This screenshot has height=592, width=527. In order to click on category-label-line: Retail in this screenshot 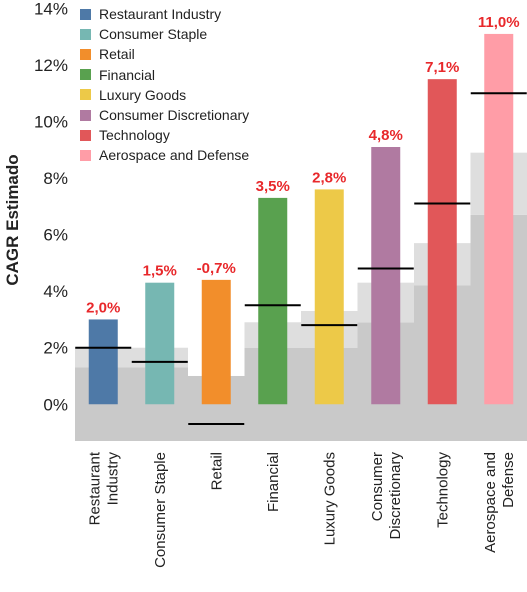, I will do `click(216, 471)`.